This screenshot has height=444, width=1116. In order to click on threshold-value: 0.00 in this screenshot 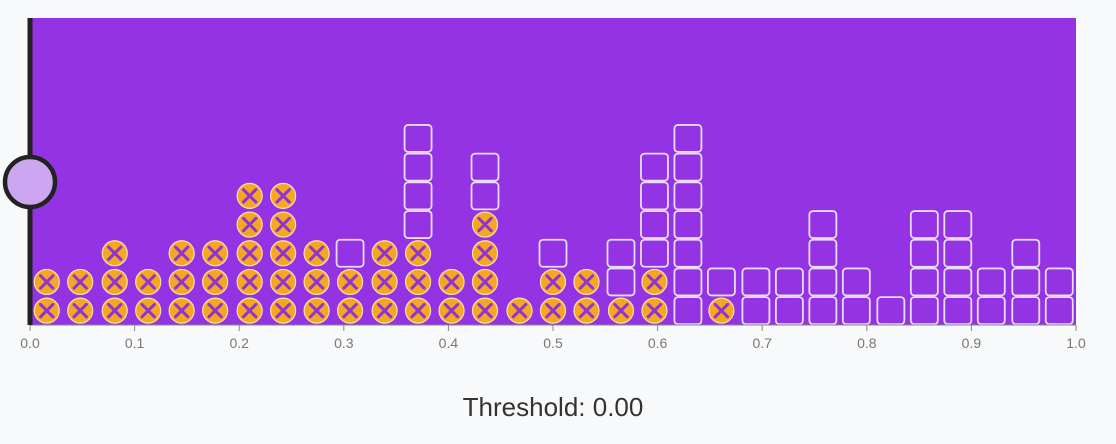, I will do `click(618, 407)`.